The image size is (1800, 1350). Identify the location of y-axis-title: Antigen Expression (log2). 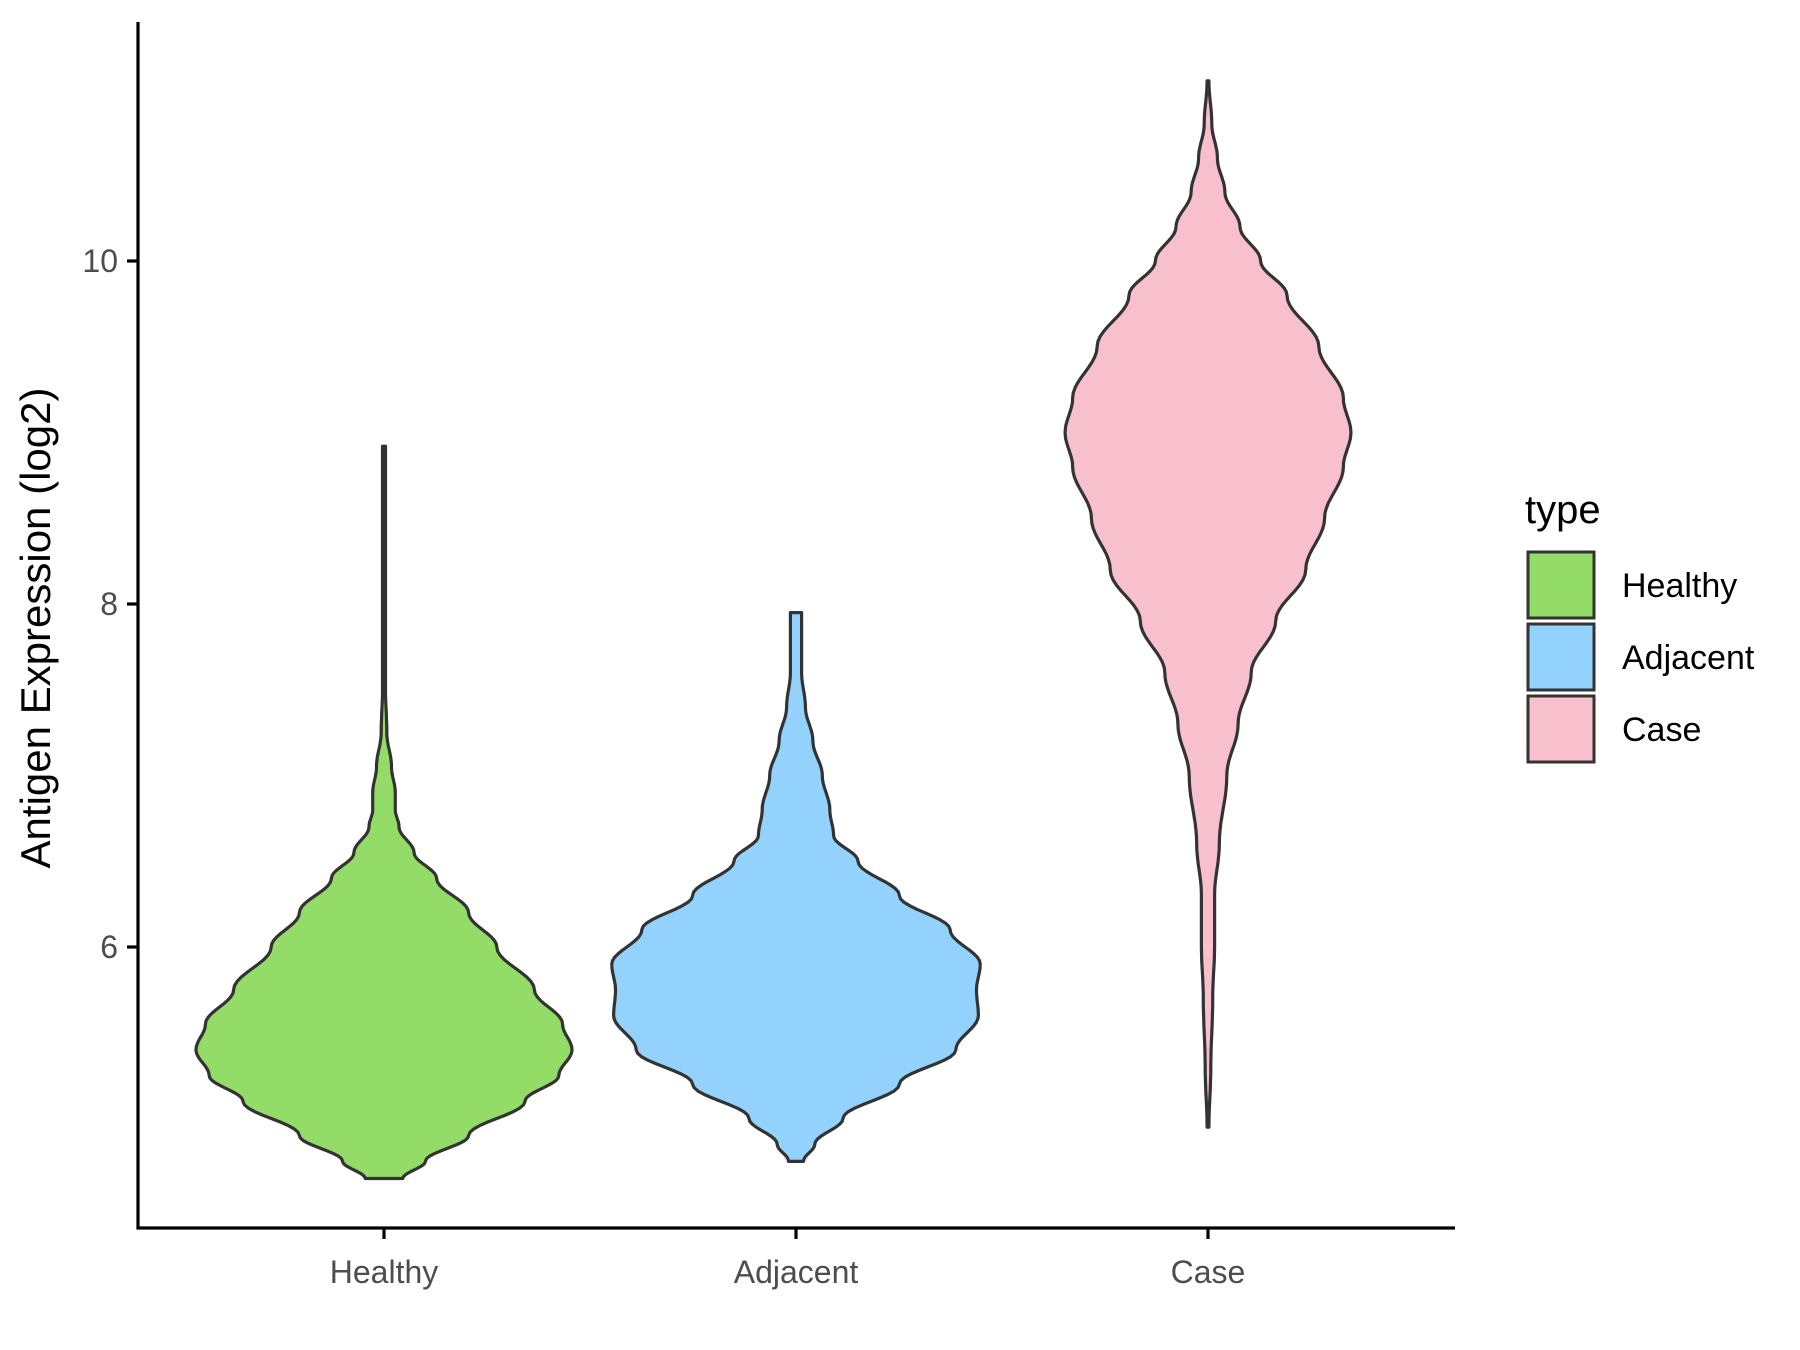
(35, 628).